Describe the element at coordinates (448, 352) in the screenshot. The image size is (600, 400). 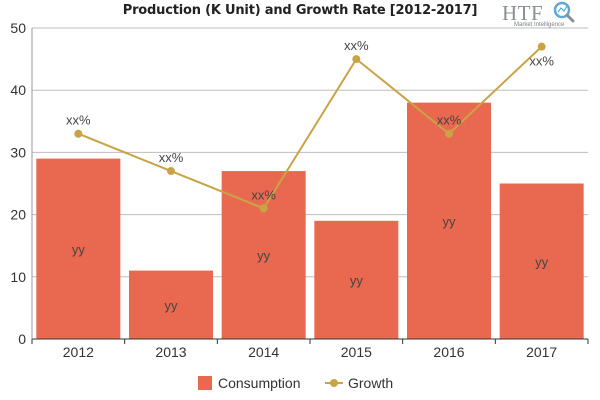
I see `x-tick-label: 2016` at that location.